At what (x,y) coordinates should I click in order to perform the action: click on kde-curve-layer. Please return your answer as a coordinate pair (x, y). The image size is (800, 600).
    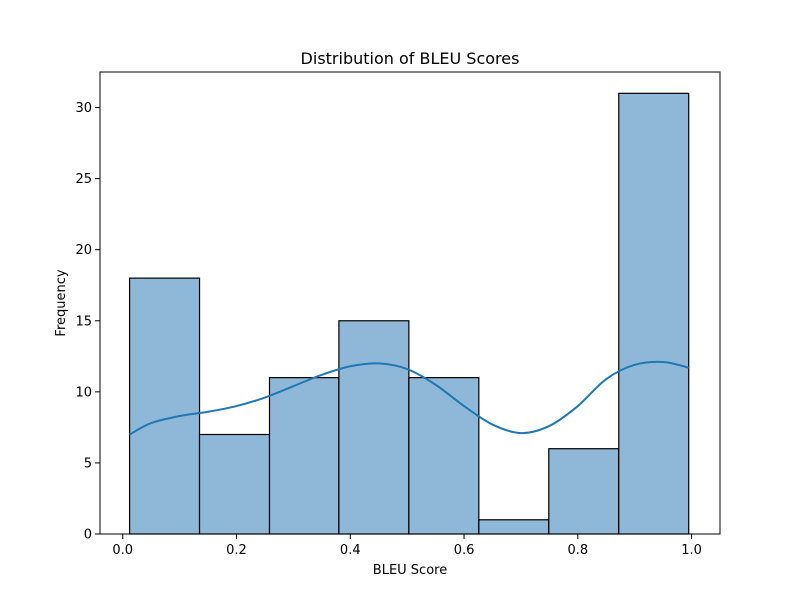
    Looking at the image, I should click on (409, 398).